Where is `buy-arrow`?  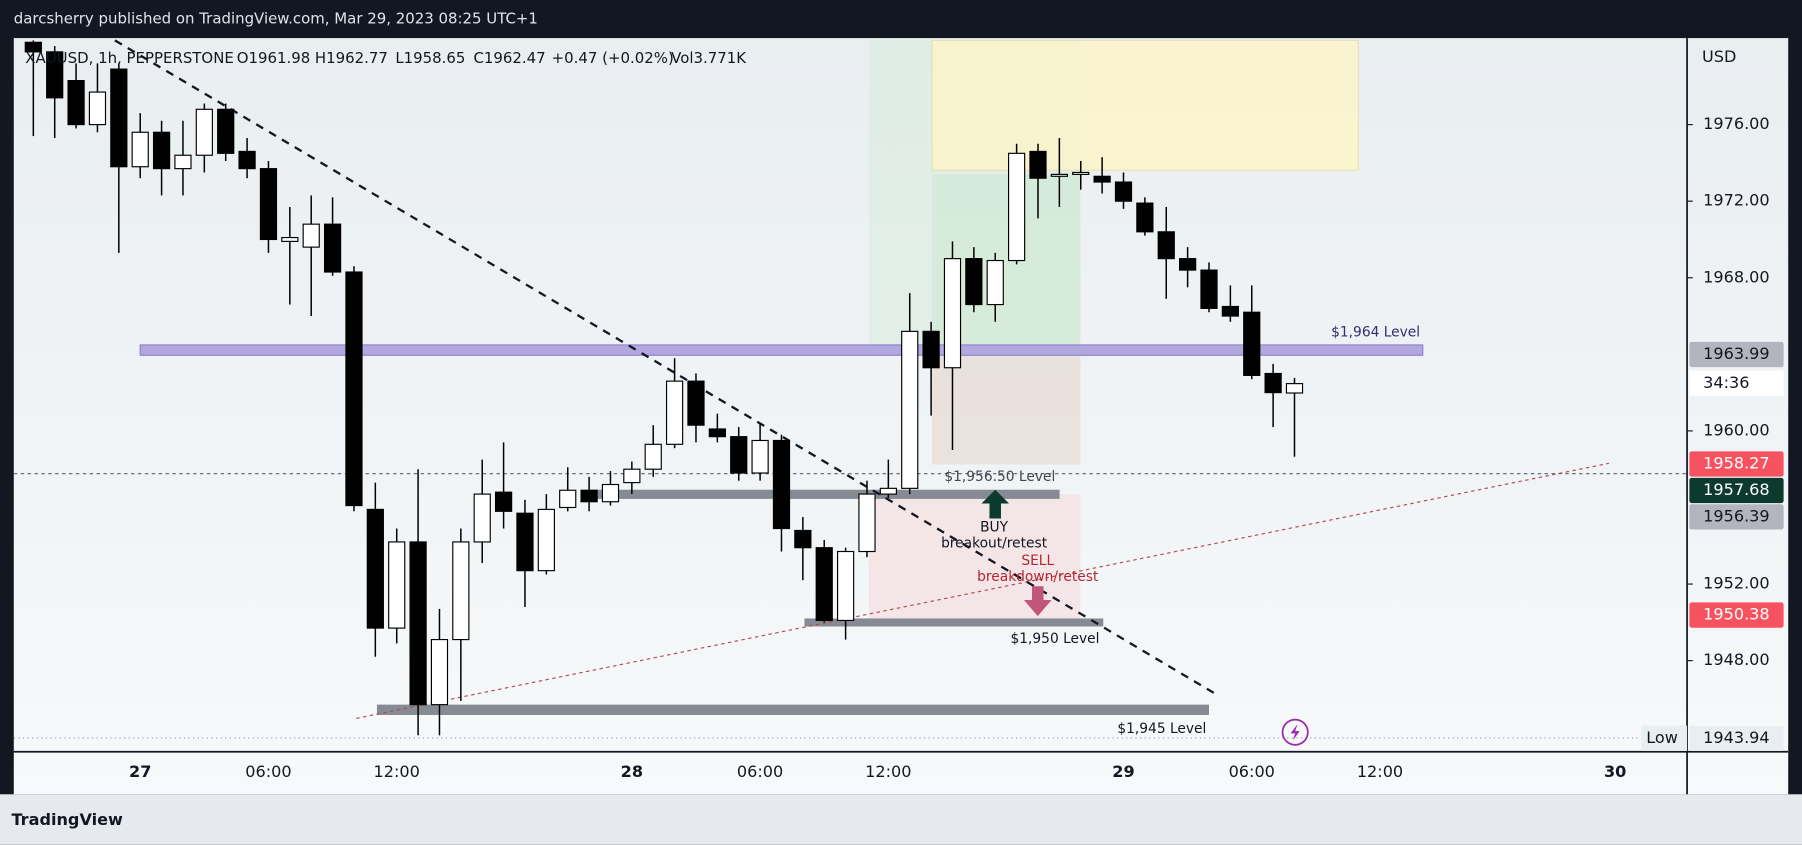
buy-arrow is located at coordinates (995, 504).